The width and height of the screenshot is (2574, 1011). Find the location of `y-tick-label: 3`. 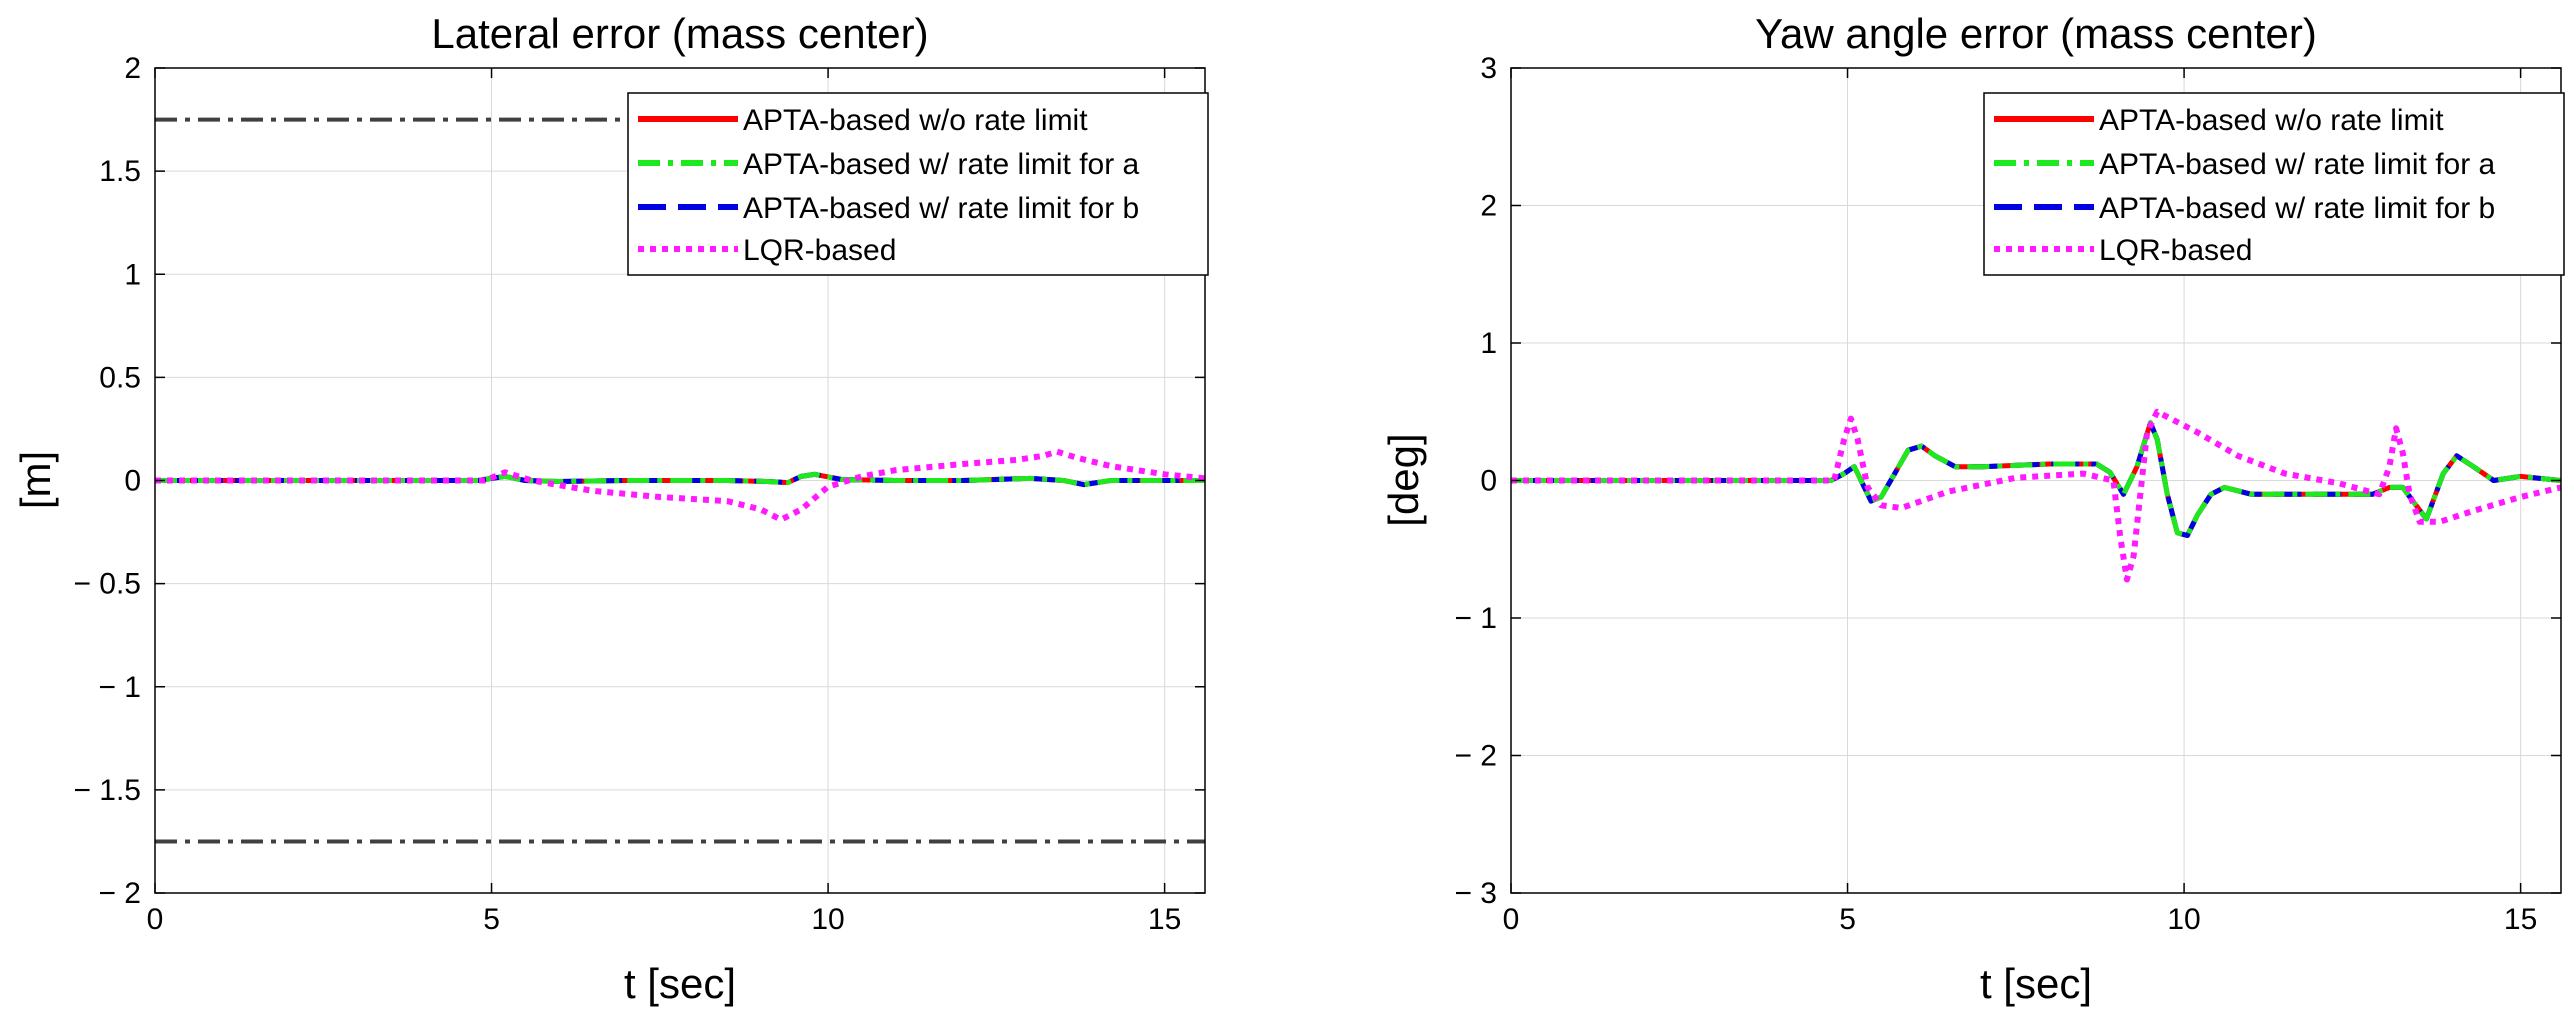

y-tick-label: 3 is located at coordinates (1488, 68).